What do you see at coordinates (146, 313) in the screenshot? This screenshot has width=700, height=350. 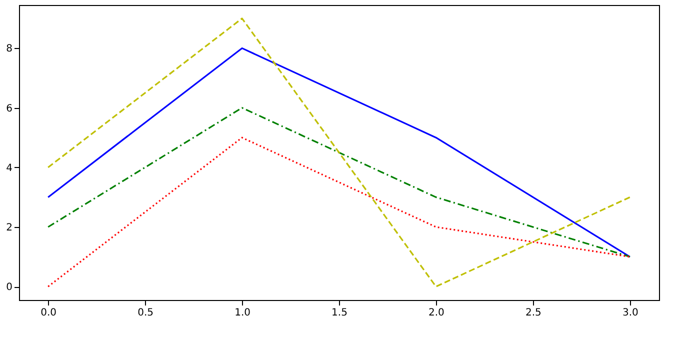 I see `x-tick-label: 0.5` at bounding box center [146, 313].